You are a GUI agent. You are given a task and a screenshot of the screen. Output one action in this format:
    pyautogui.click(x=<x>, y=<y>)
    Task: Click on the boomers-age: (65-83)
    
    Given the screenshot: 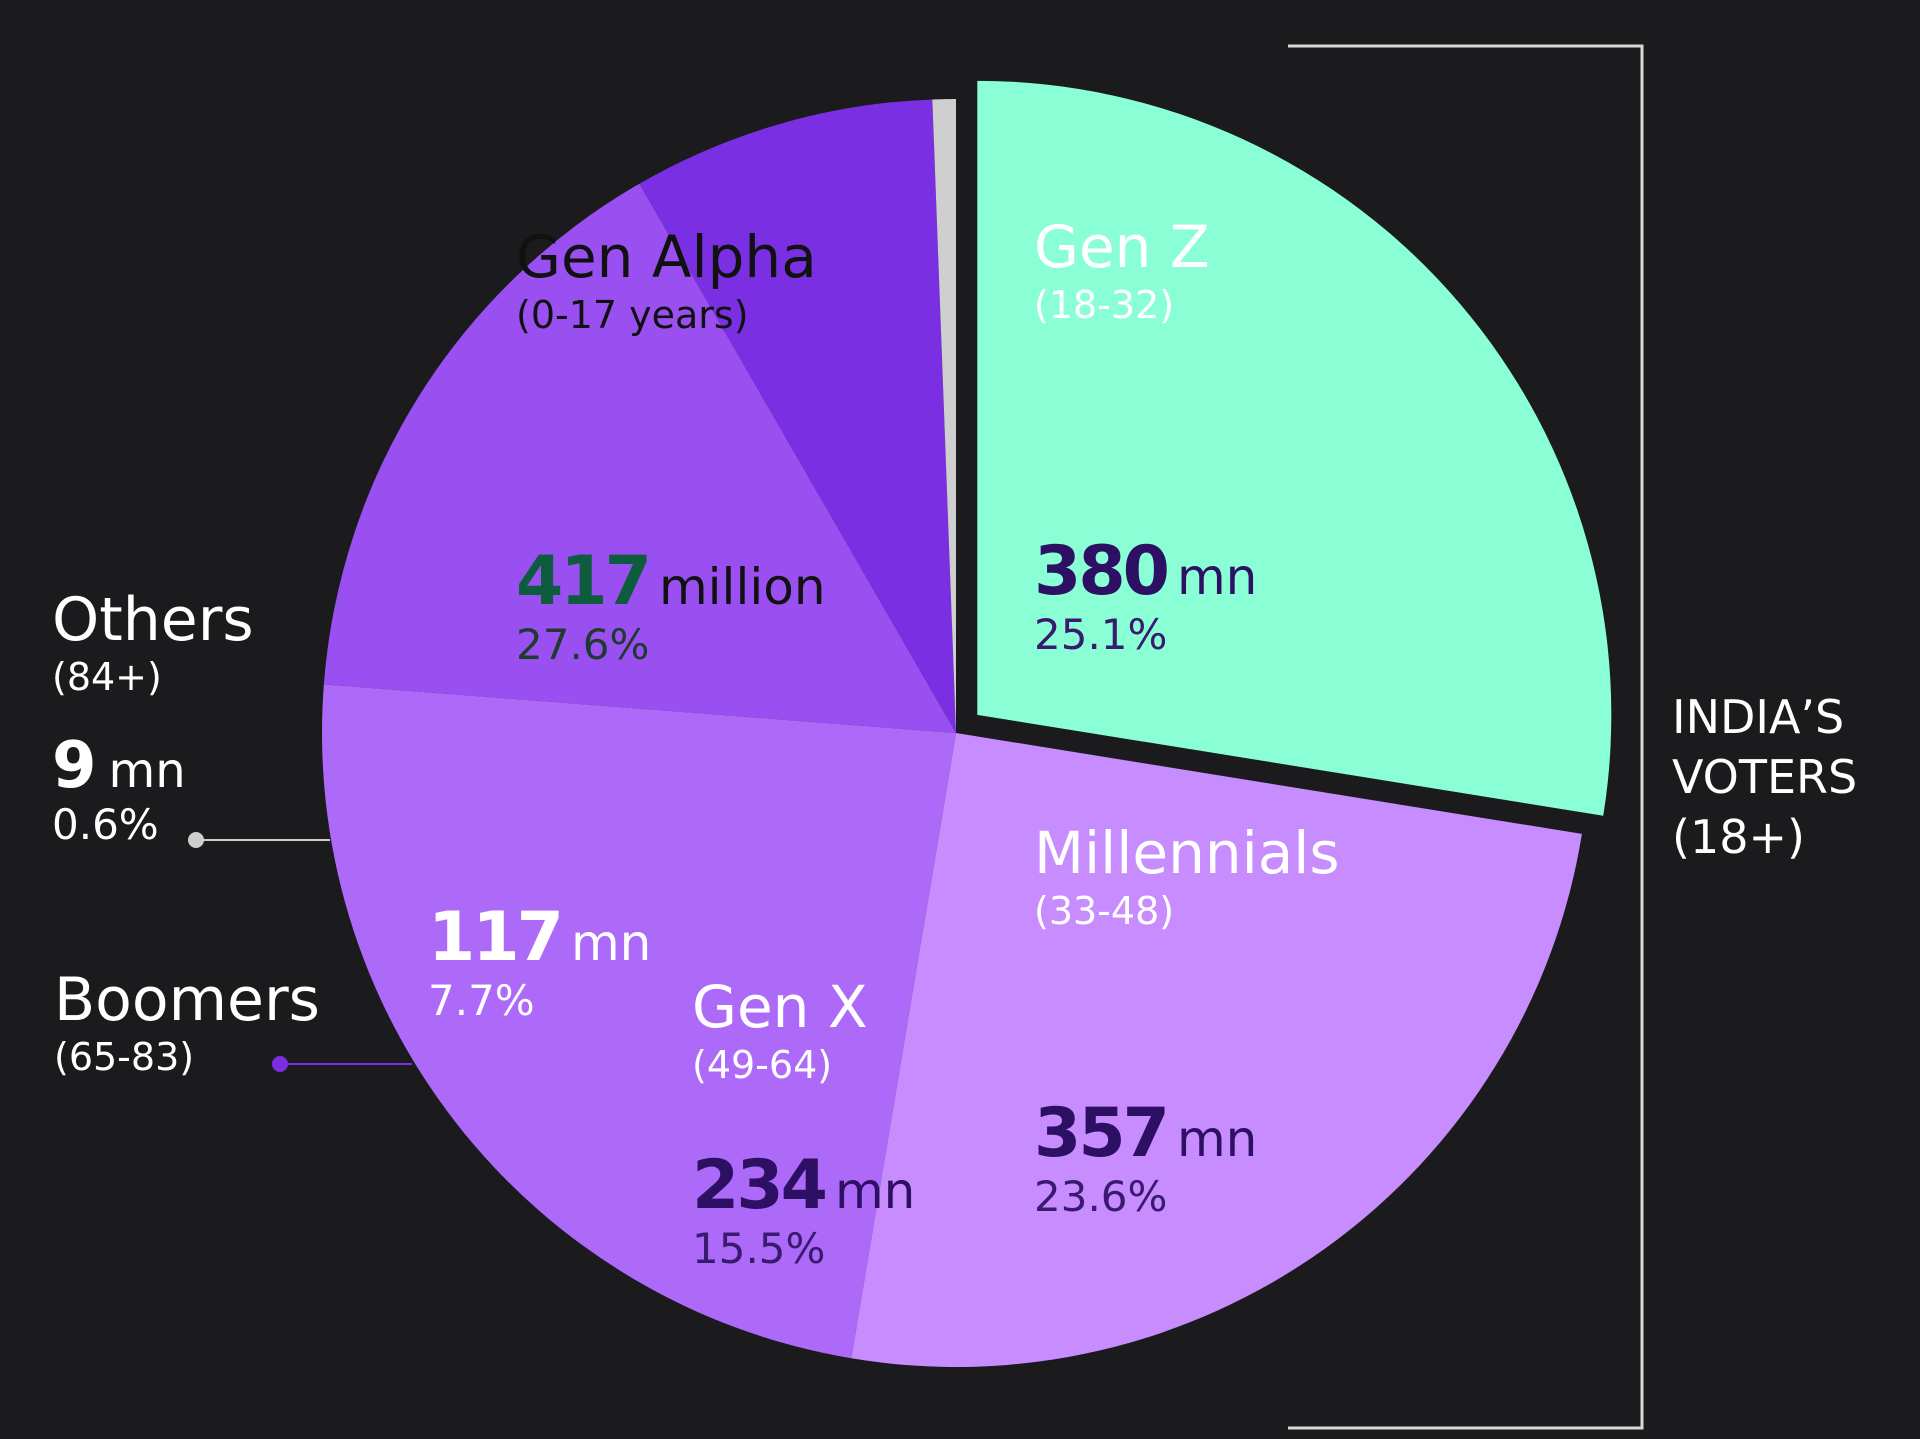 What is the action you would take?
    pyautogui.click(x=124, y=1057)
    